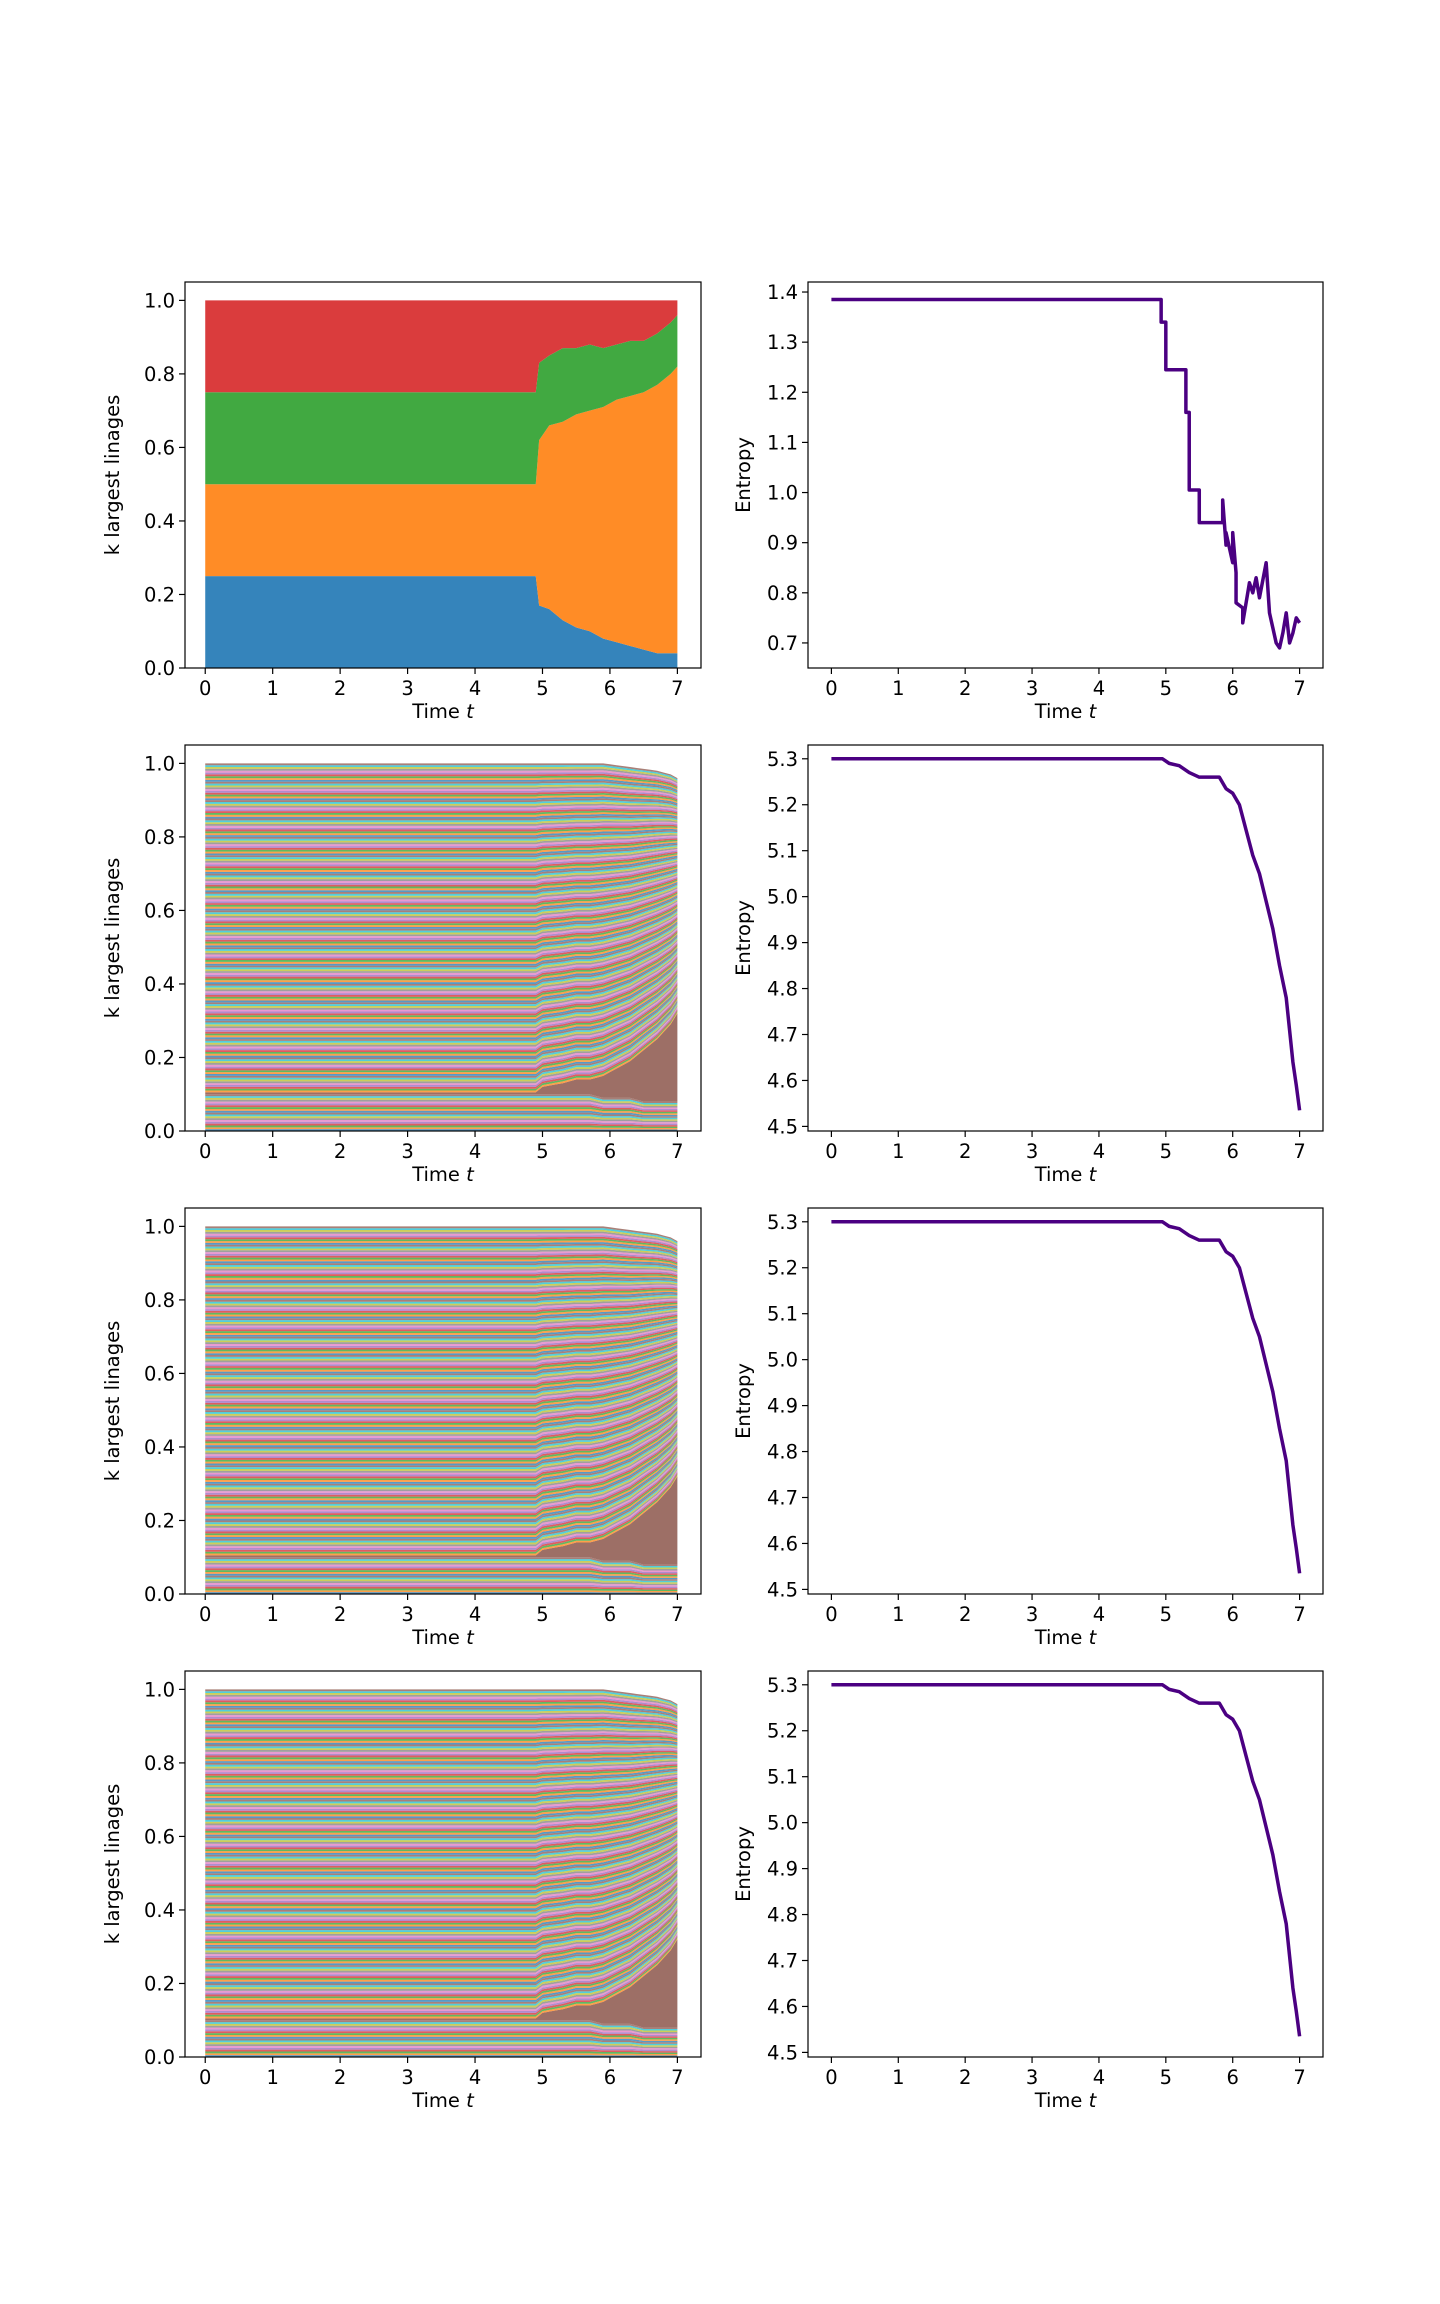 The image size is (1440, 2304). I want to click on x-tick-label: 0, so click(205, 1614).